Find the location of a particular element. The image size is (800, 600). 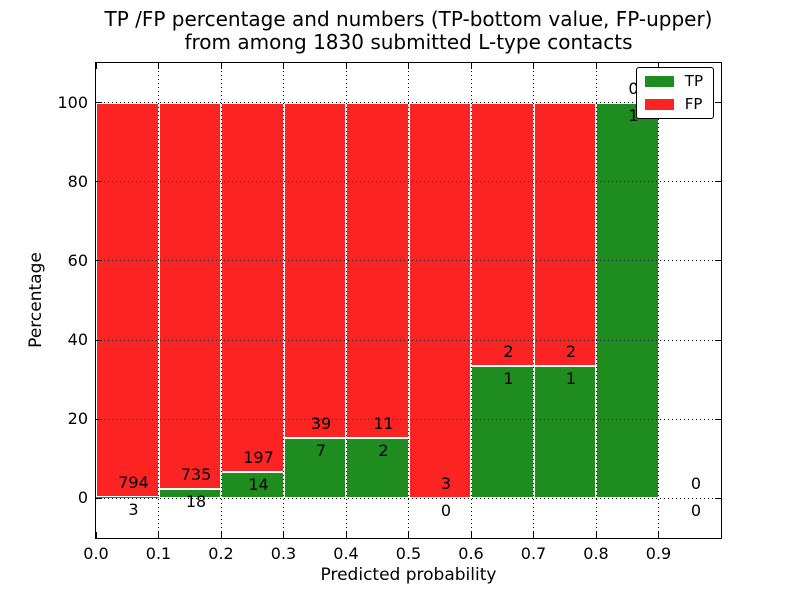

legend: TP FP is located at coordinates (674, 93).